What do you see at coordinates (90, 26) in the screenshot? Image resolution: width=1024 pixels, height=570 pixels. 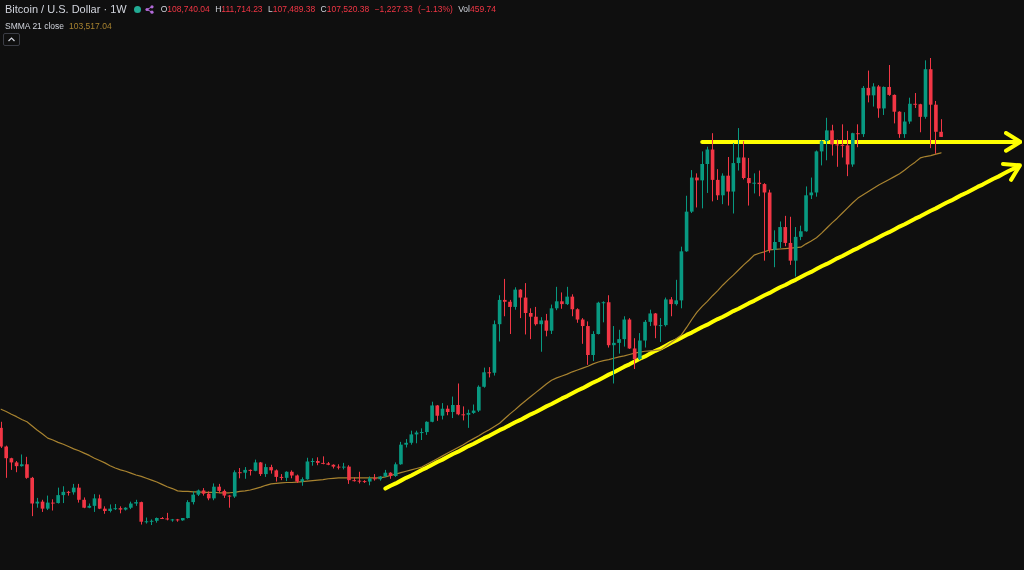 I see `text: 103,517.04` at bounding box center [90, 26].